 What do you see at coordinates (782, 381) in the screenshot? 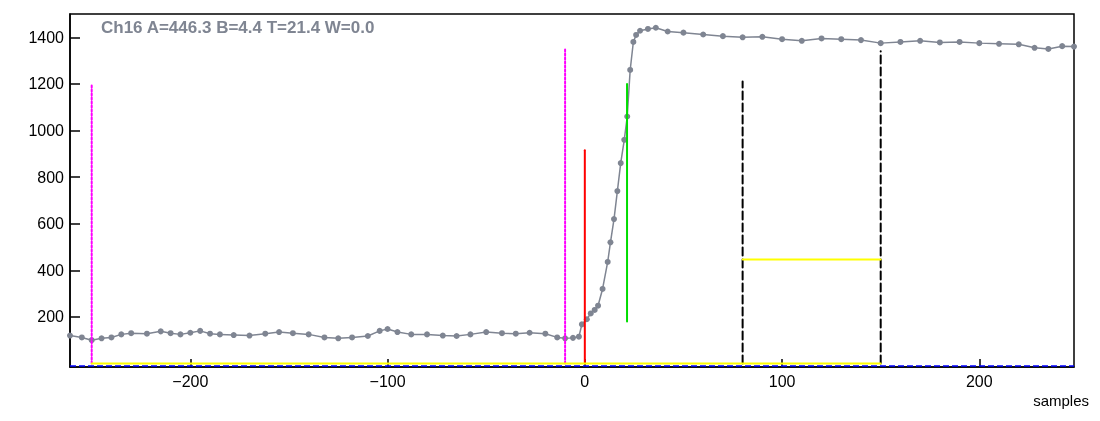
I see `x-tick-label: 100` at bounding box center [782, 381].